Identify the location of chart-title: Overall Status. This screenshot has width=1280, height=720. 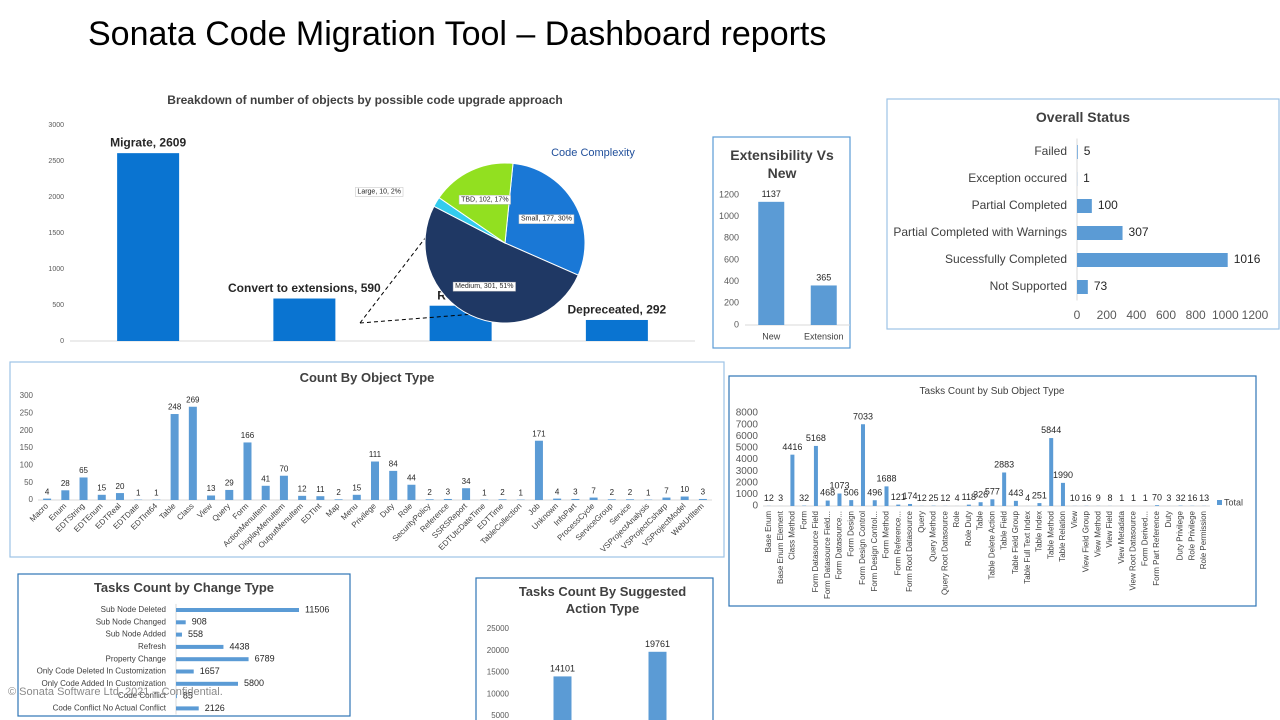
(1083, 117).